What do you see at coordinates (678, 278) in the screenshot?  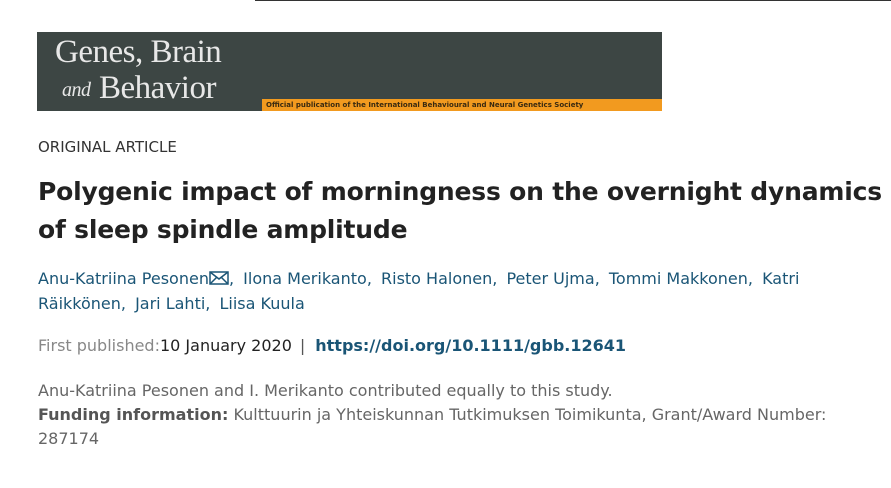 I see `author-name: Tommi Makkonen` at bounding box center [678, 278].